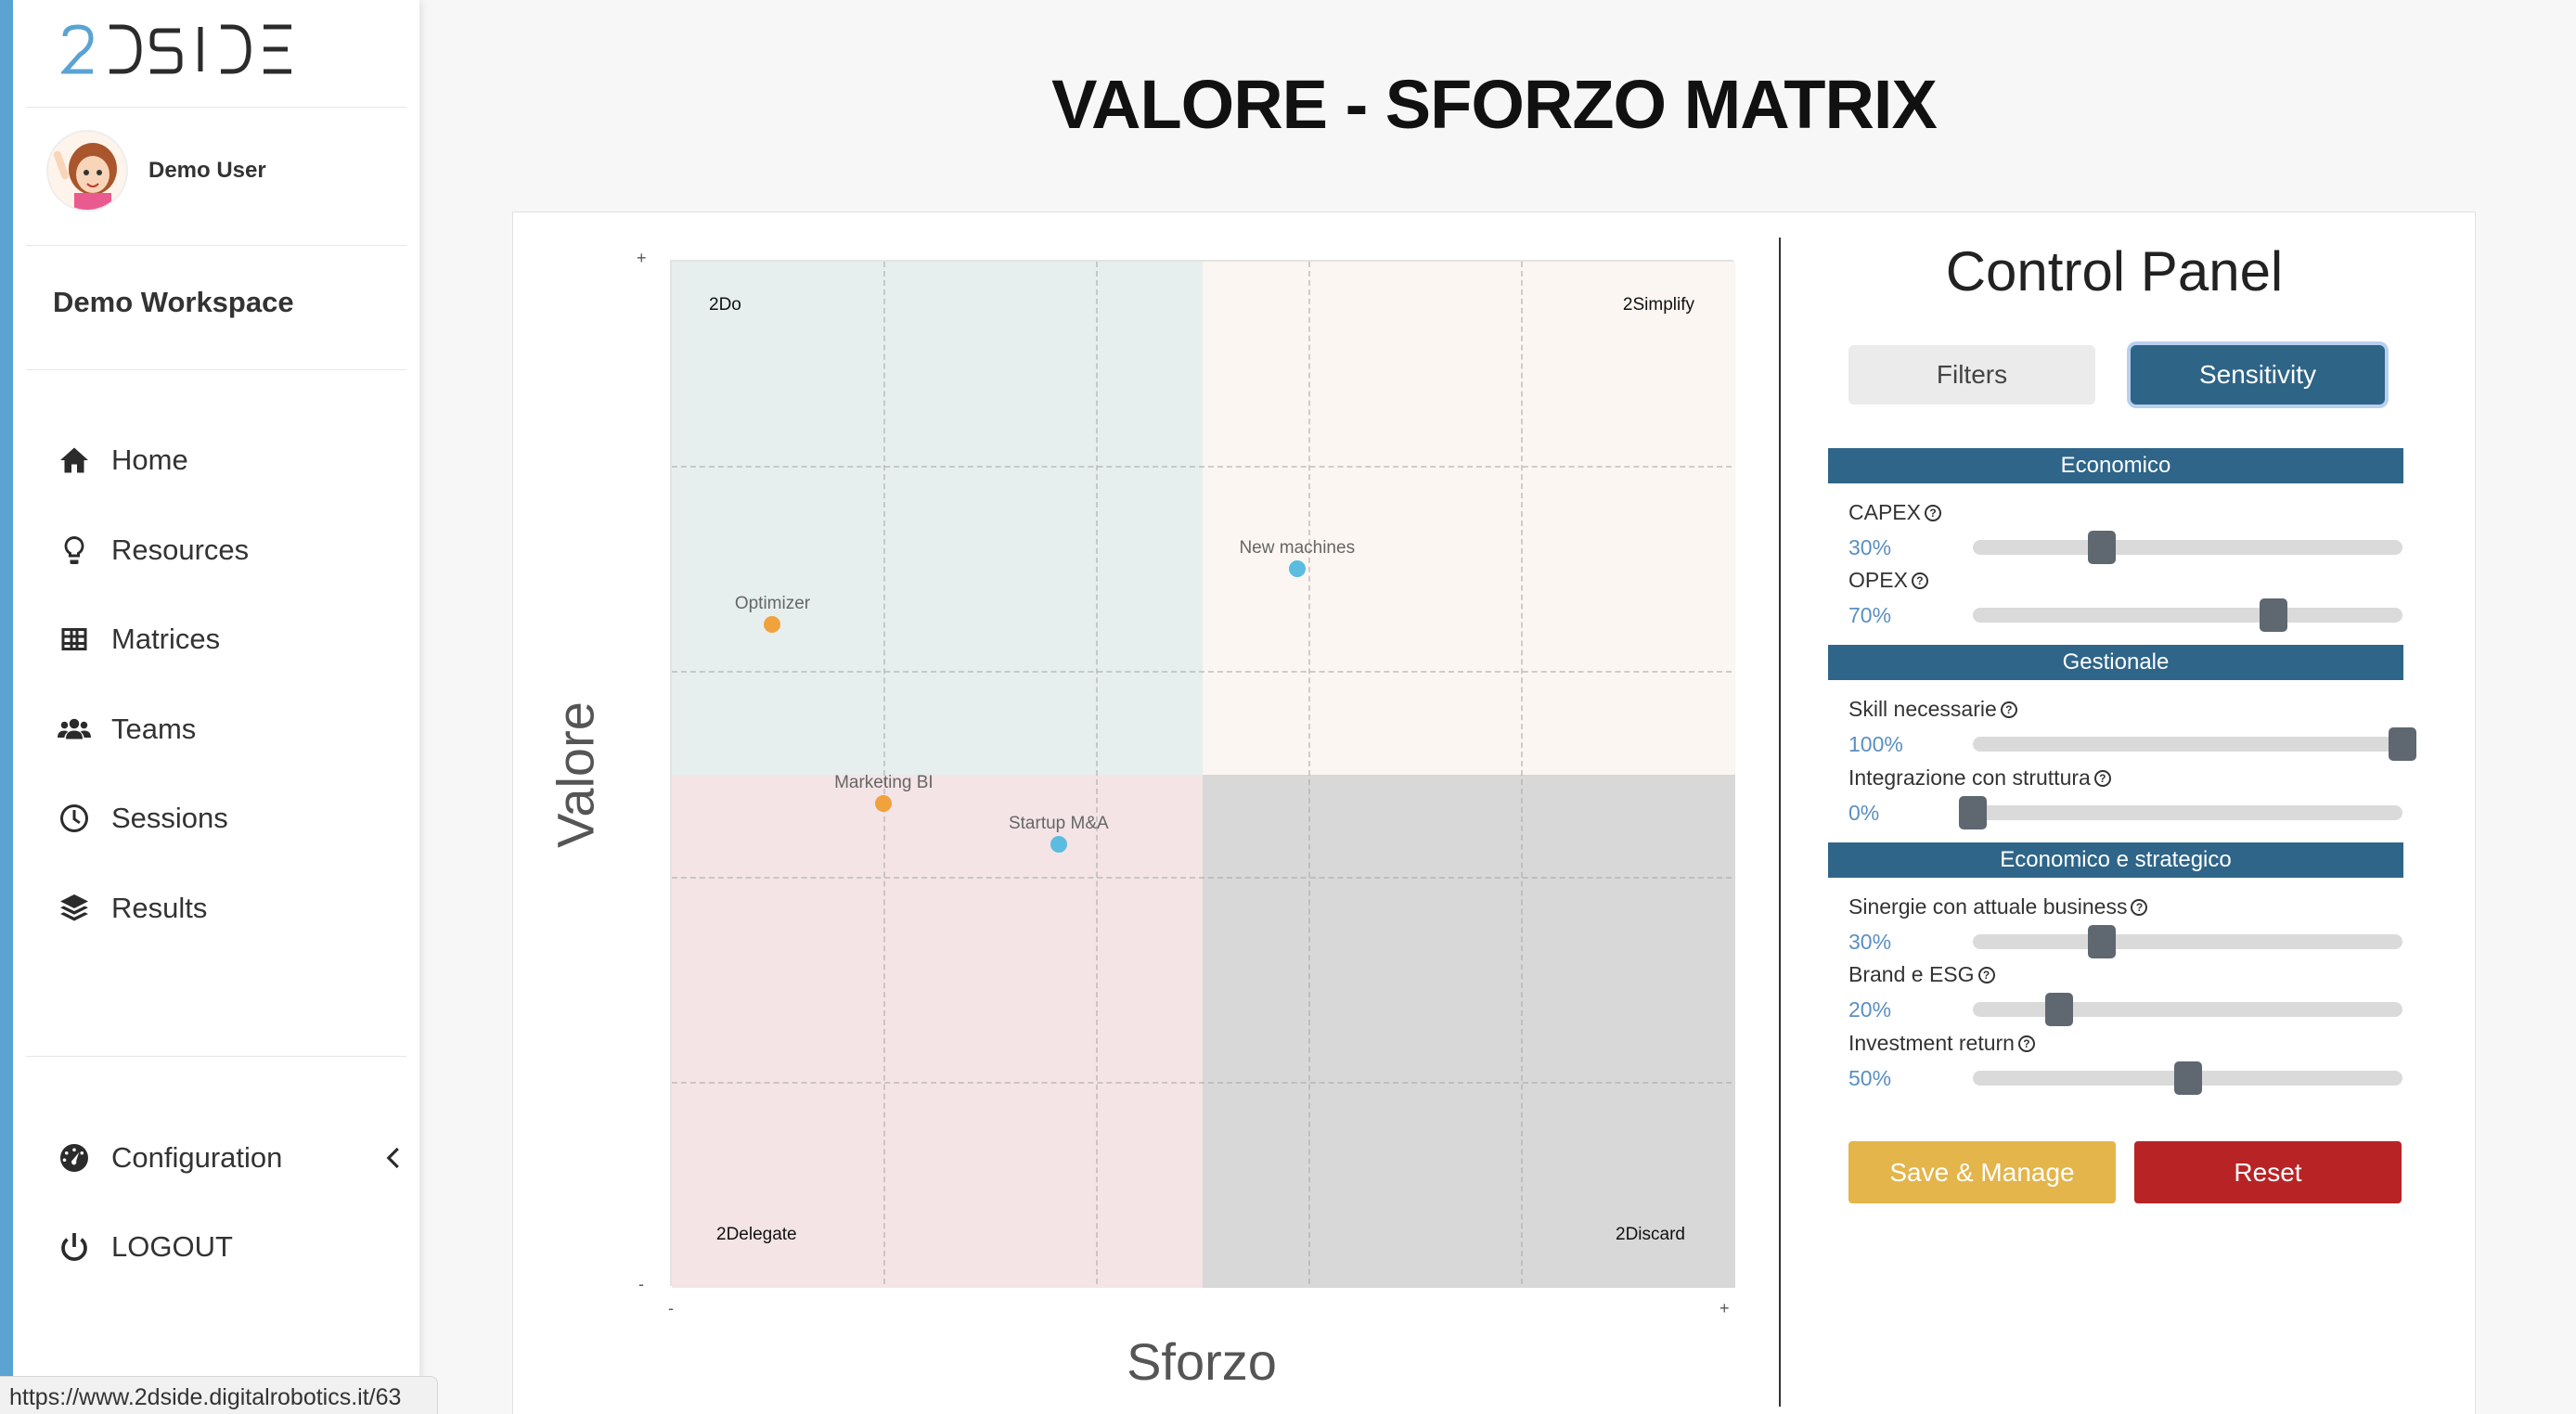 The width and height of the screenshot is (2576, 1414). I want to click on slider-value-capex: 30%, so click(1870, 547).